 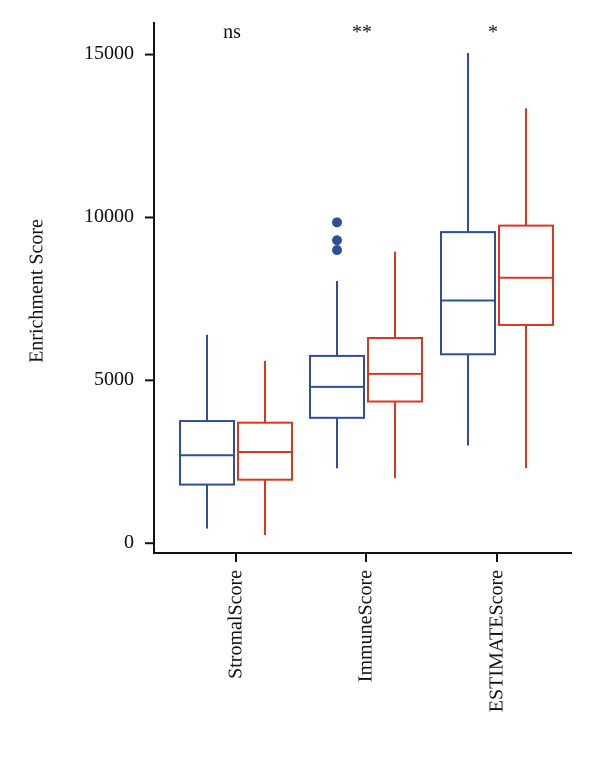 I want to click on x-category-label: ImmuneScore, so click(x=366, y=626).